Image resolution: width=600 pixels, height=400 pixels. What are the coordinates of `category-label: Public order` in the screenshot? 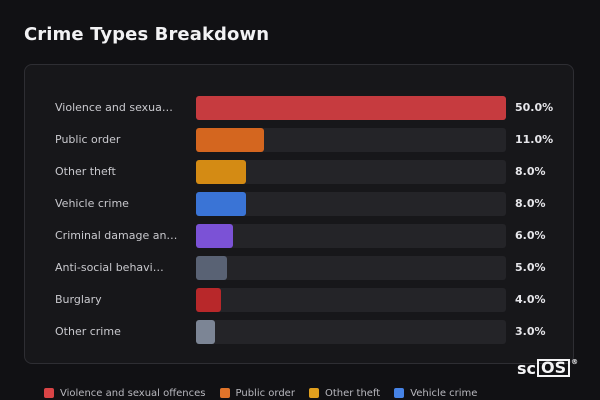 It's located at (88, 139).